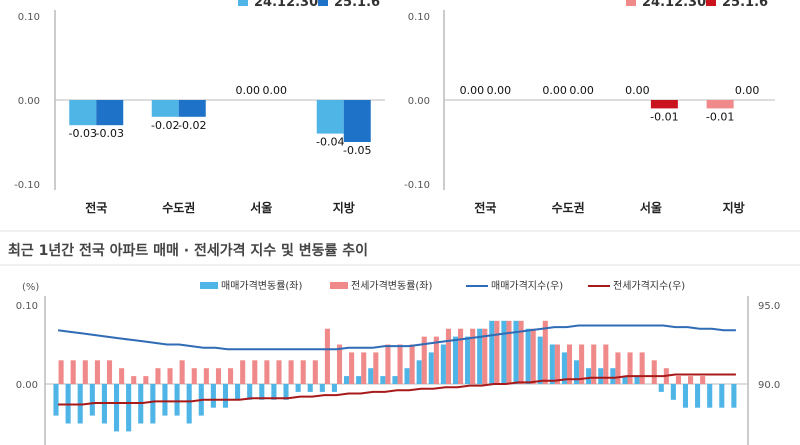 The width and height of the screenshot is (800, 445). What do you see at coordinates (357, 5) in the screenshot?
I see `sale-legend-curr-label: 25.1.6` at bounding box center [357, 5].